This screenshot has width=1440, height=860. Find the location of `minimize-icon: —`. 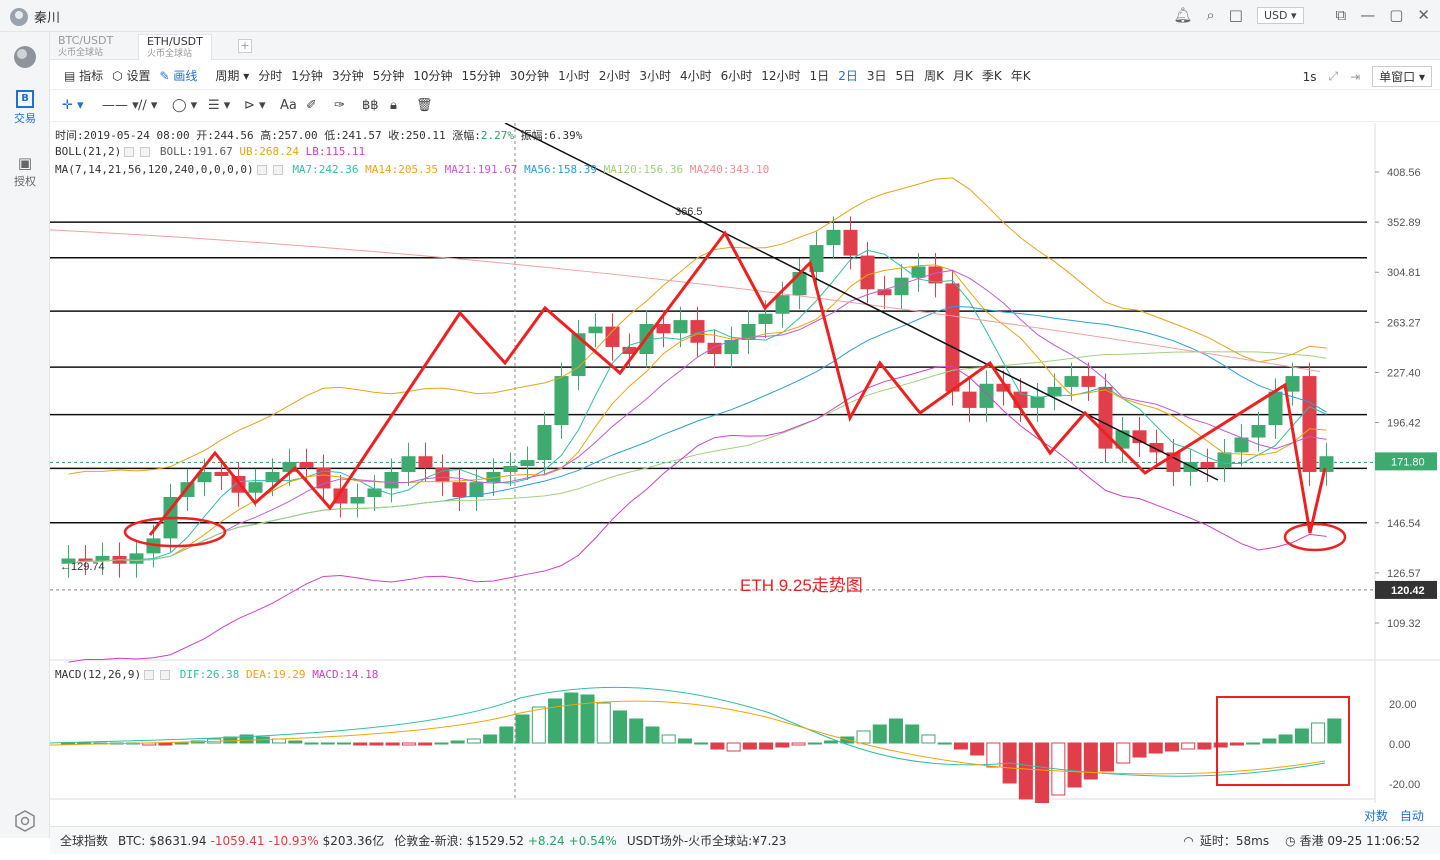

minimize-icon: — is located at coordinates (1368, 15).